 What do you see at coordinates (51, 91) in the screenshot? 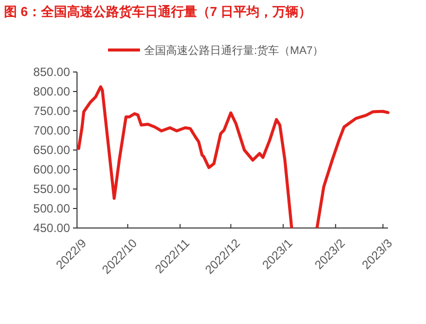
I see `y-tick-label: 800.00` at bounding box center [51, 91].